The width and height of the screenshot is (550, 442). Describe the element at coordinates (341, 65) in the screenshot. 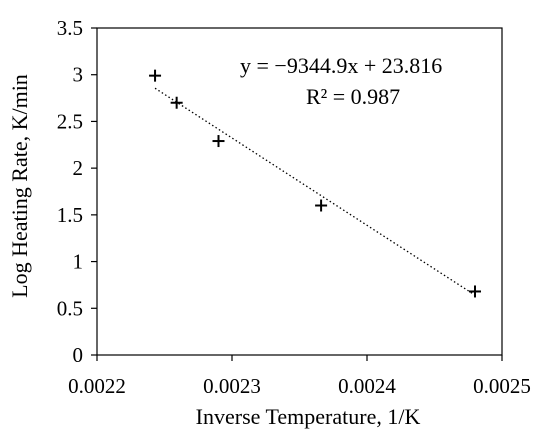

I see `trendline-equation: y = −9344.9x + 23.816` at that location.